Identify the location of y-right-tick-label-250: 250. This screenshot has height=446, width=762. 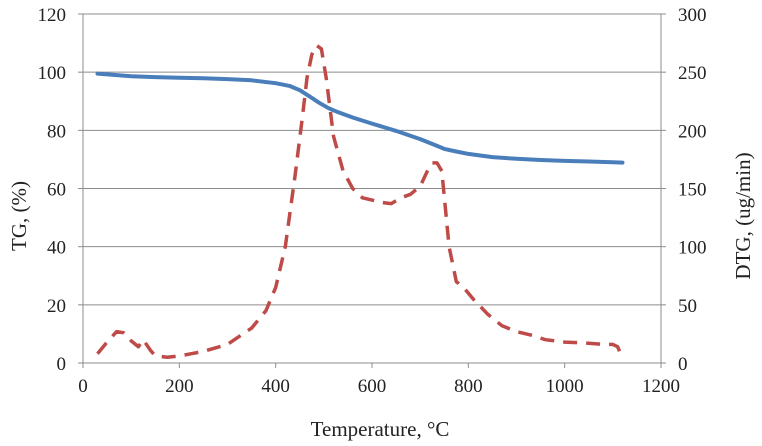
(692, 73).